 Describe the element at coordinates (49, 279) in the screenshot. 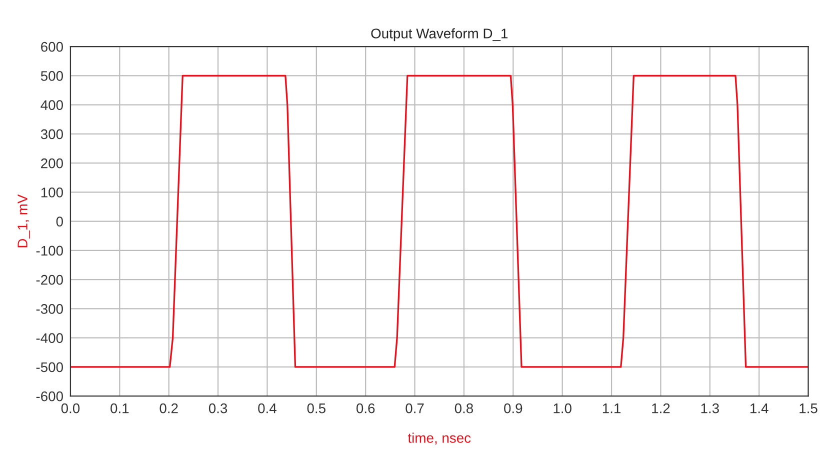

I see `y-tick-label: -200` at that location.